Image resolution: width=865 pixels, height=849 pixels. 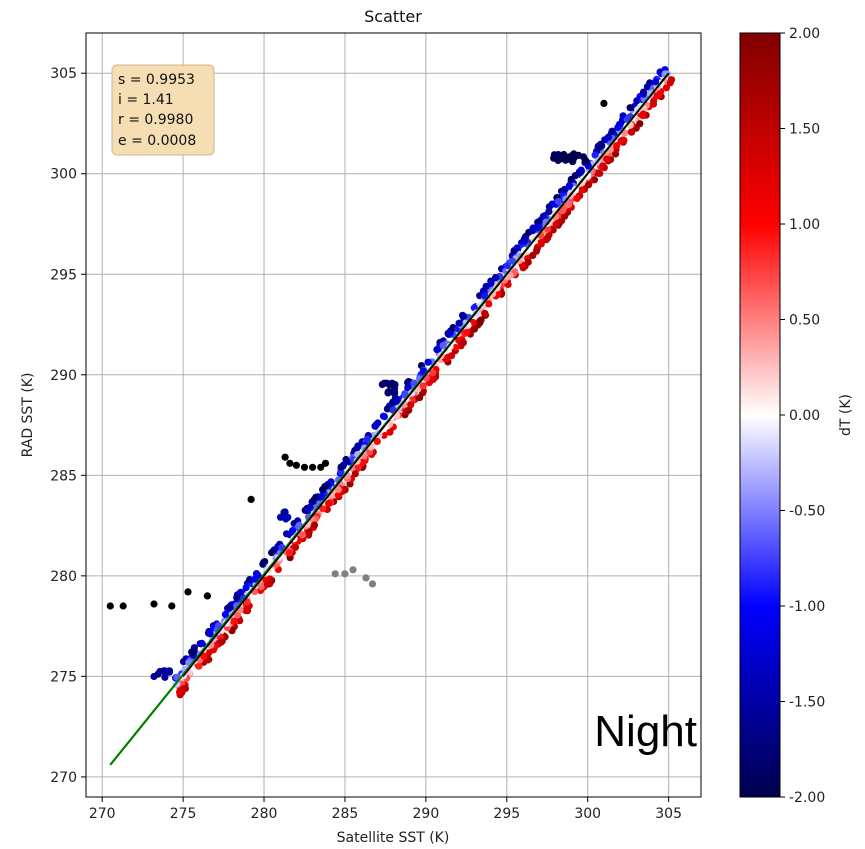 What do you see at coordinates (63, 275) in the screenshot?
I see `y-tick-label: 295` at bounding box center [63, 275].